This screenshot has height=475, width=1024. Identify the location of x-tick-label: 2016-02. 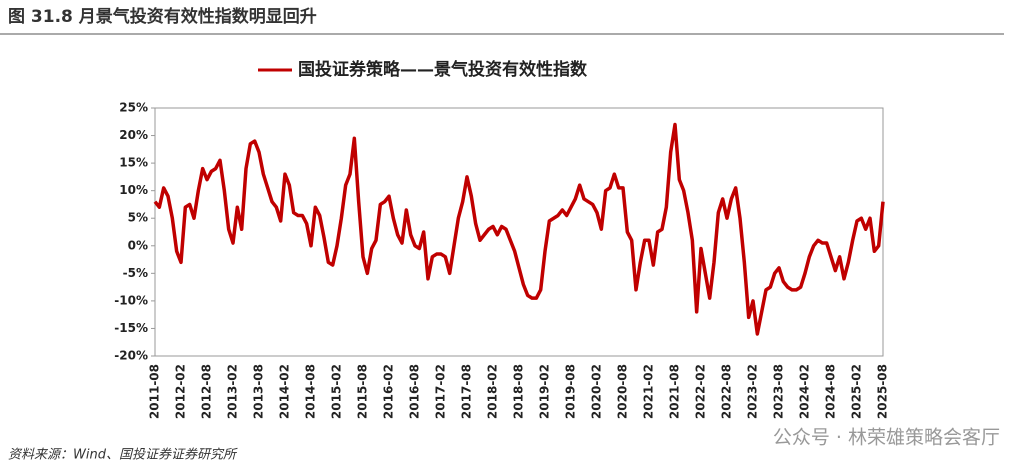
(389, 391).